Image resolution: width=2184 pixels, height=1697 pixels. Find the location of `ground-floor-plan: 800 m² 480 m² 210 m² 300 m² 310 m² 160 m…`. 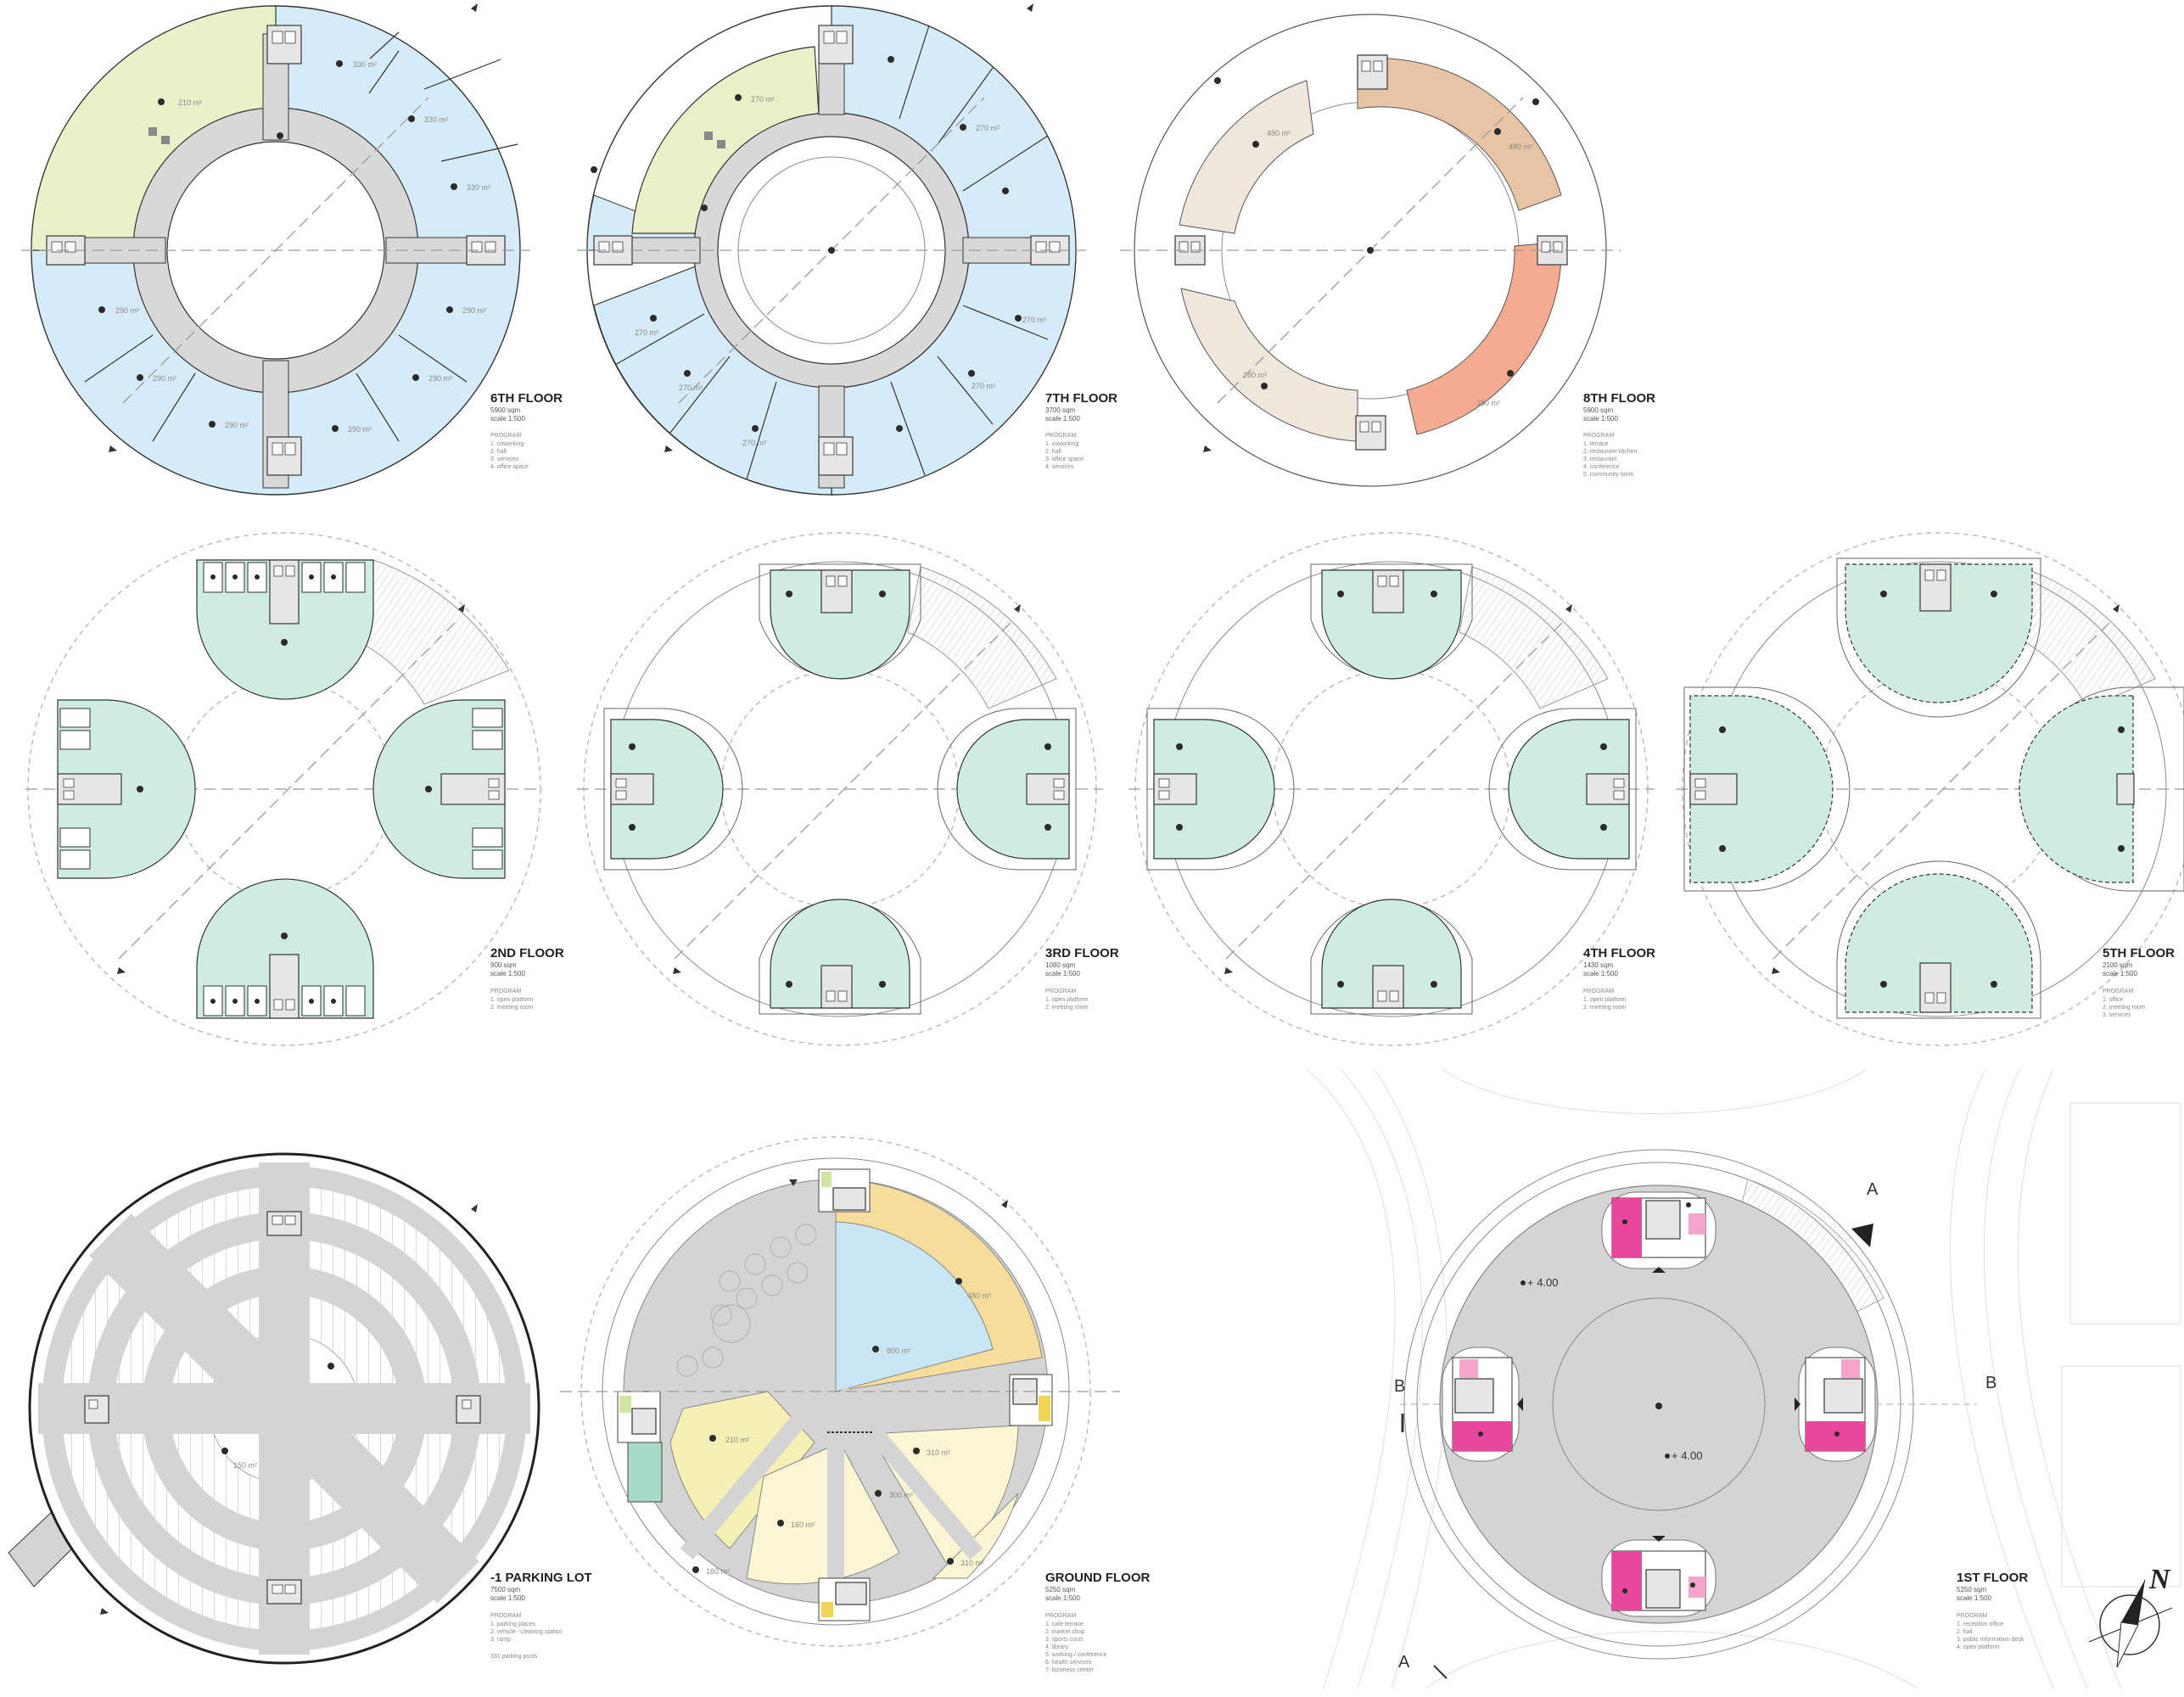

ground-floor-plan: 800 m² 480 m² 210 m² 300 m² 310 m² 160 m… is located at coordinates (840, 1391).